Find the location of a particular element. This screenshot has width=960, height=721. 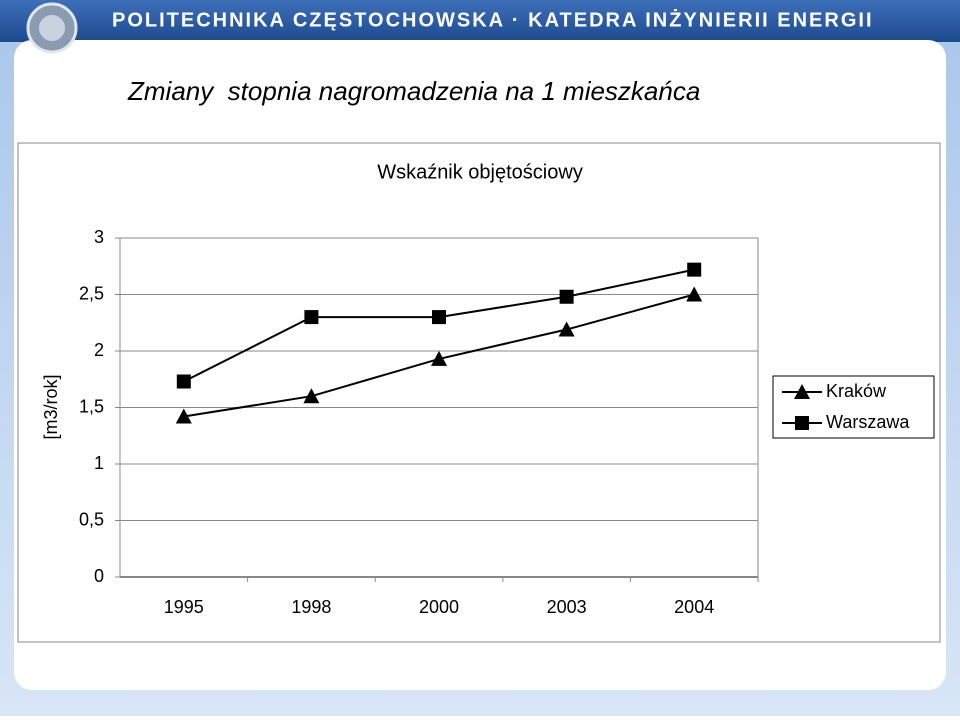

logo is located at coordinates (52, 28).